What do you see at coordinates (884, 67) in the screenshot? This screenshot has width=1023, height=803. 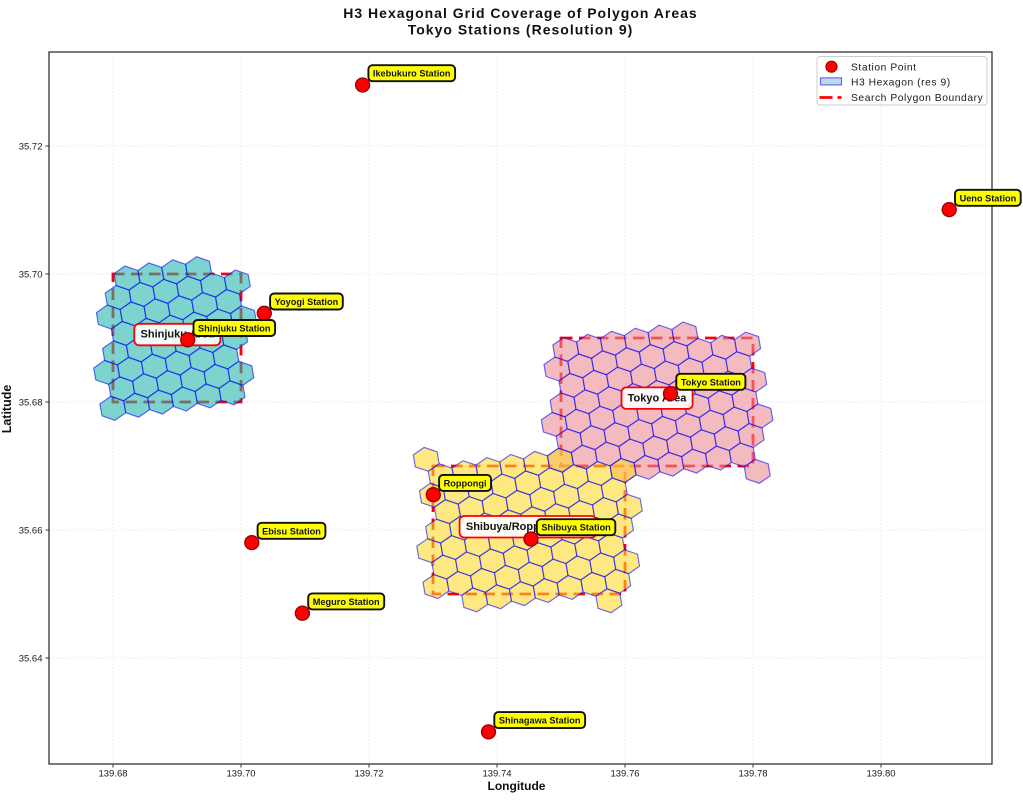 I see `svg-text: Station Point` at bounding box center [884, 67].